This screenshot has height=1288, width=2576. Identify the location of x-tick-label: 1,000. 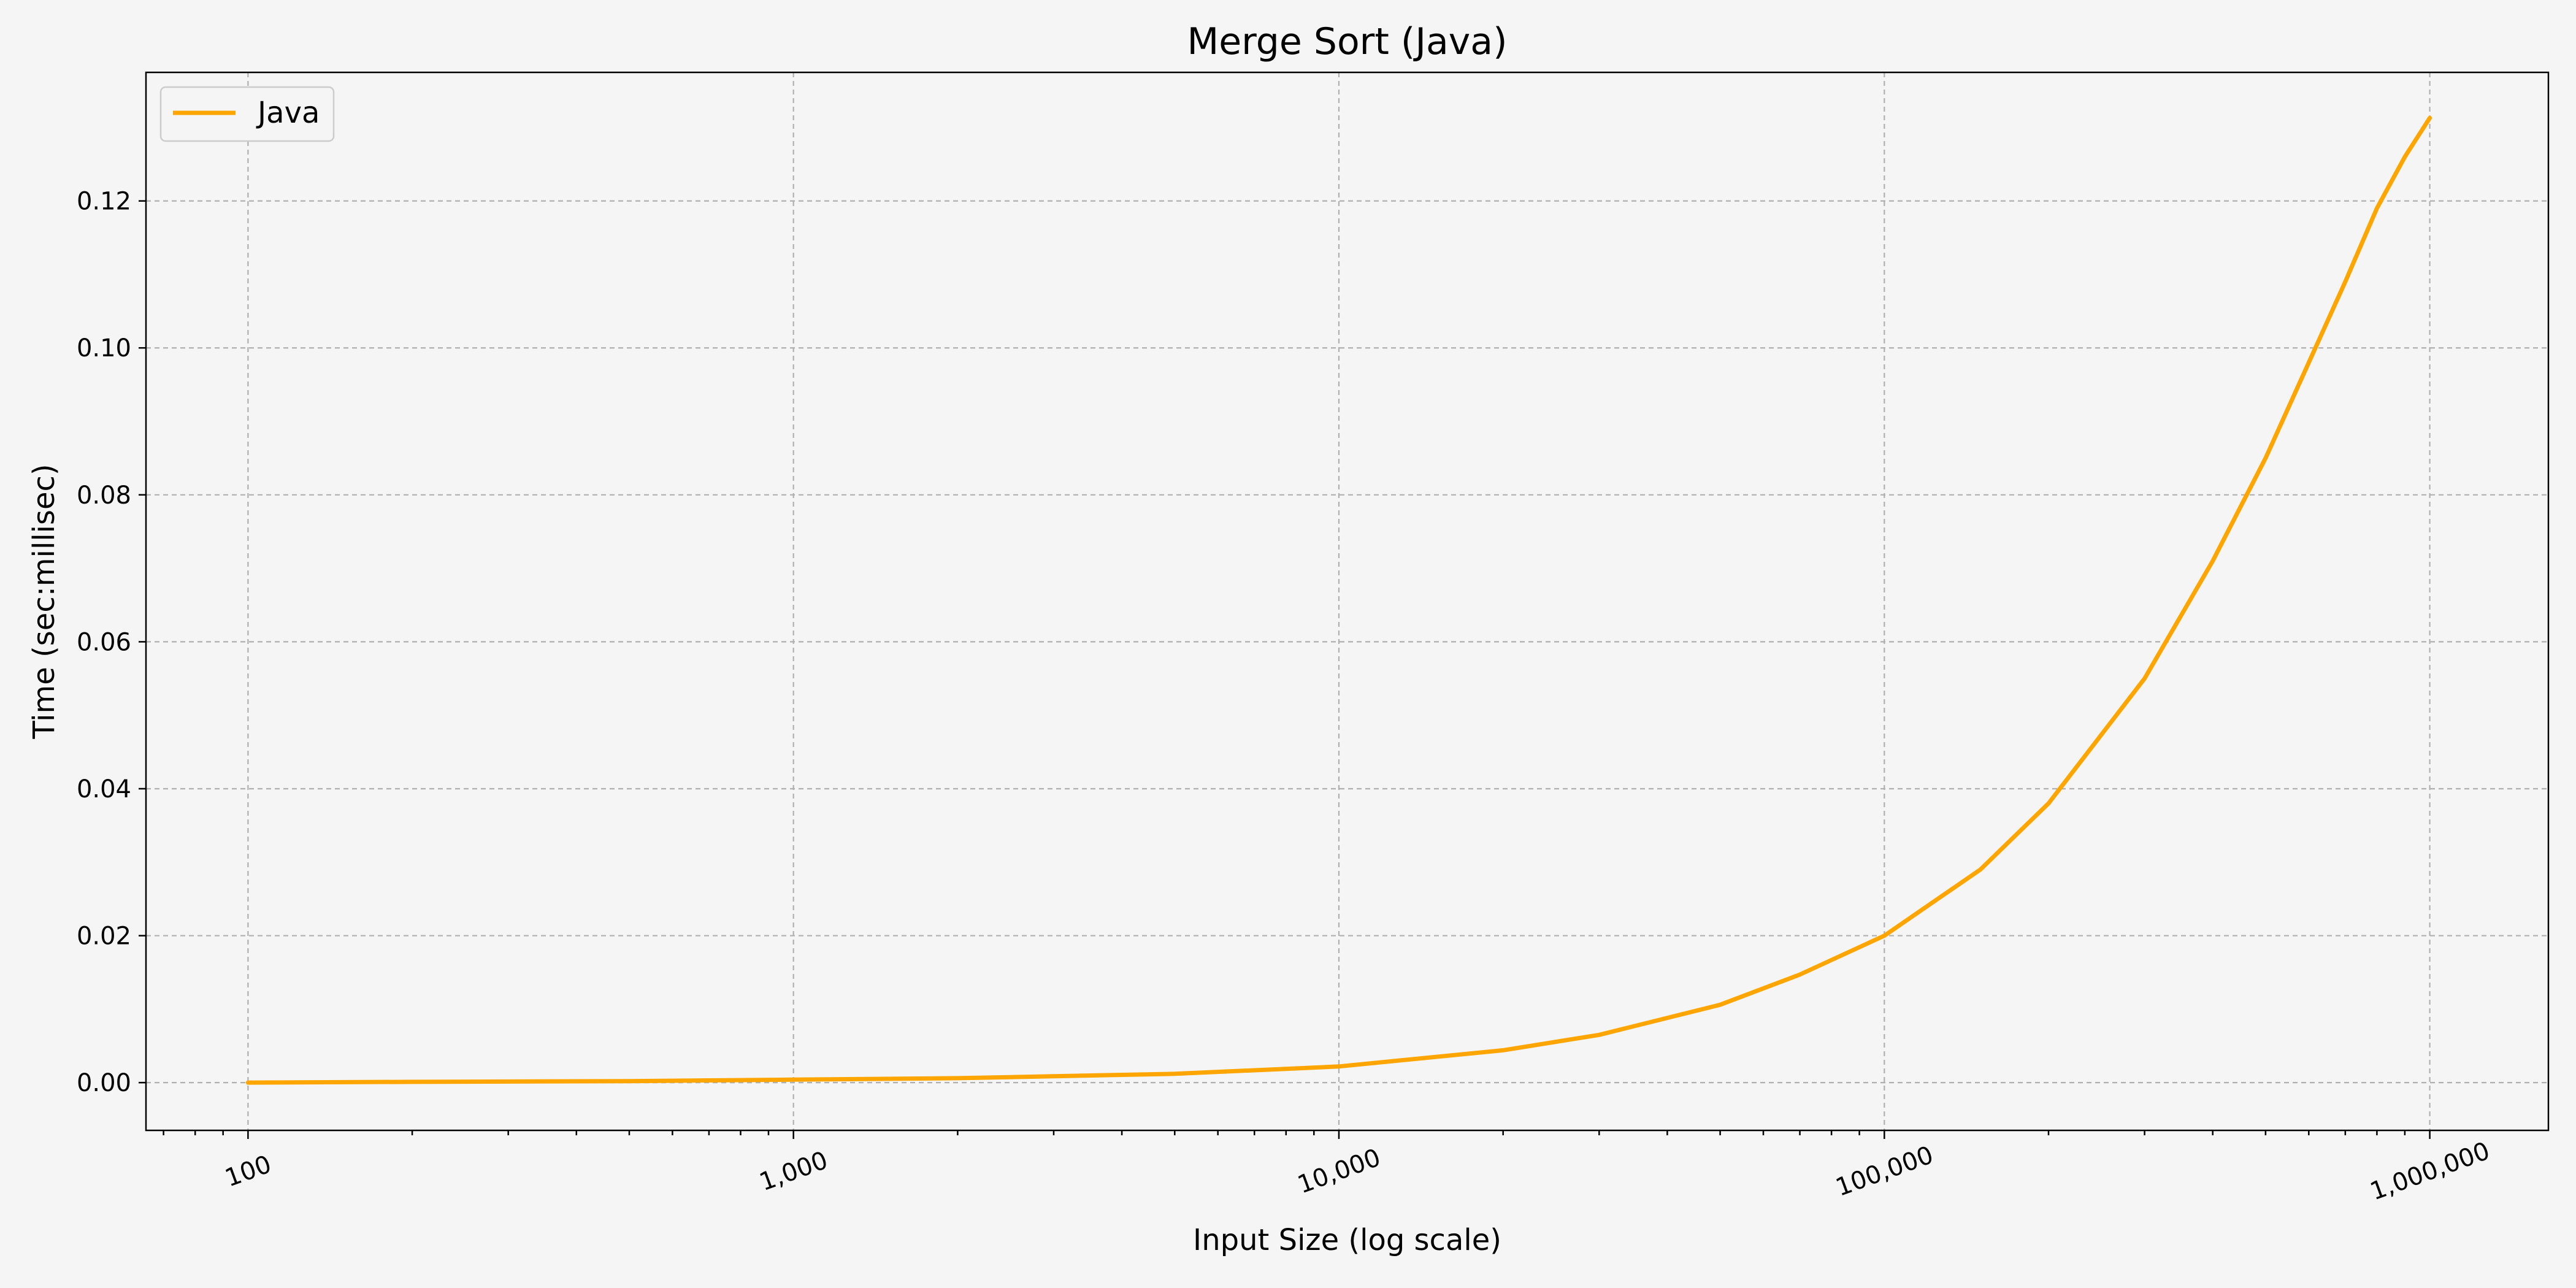
(793, 1171).